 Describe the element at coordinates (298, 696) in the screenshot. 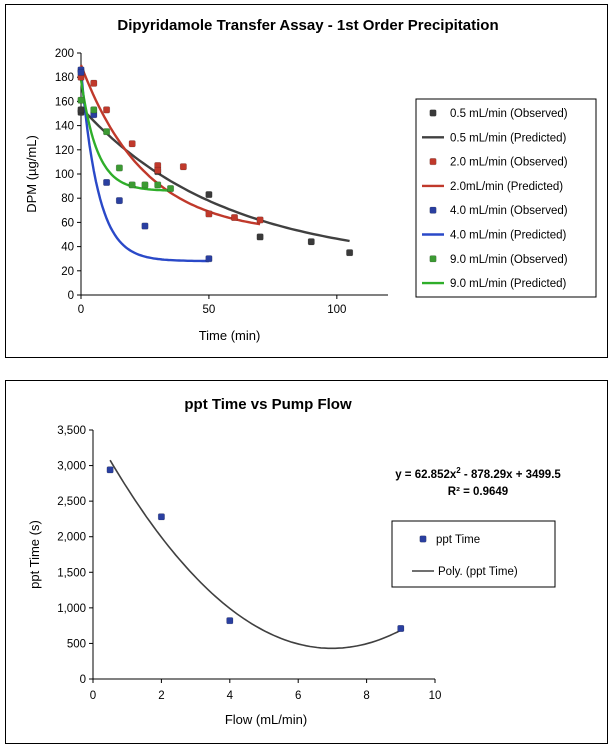

I see `x-tick-label: 6` at that location.